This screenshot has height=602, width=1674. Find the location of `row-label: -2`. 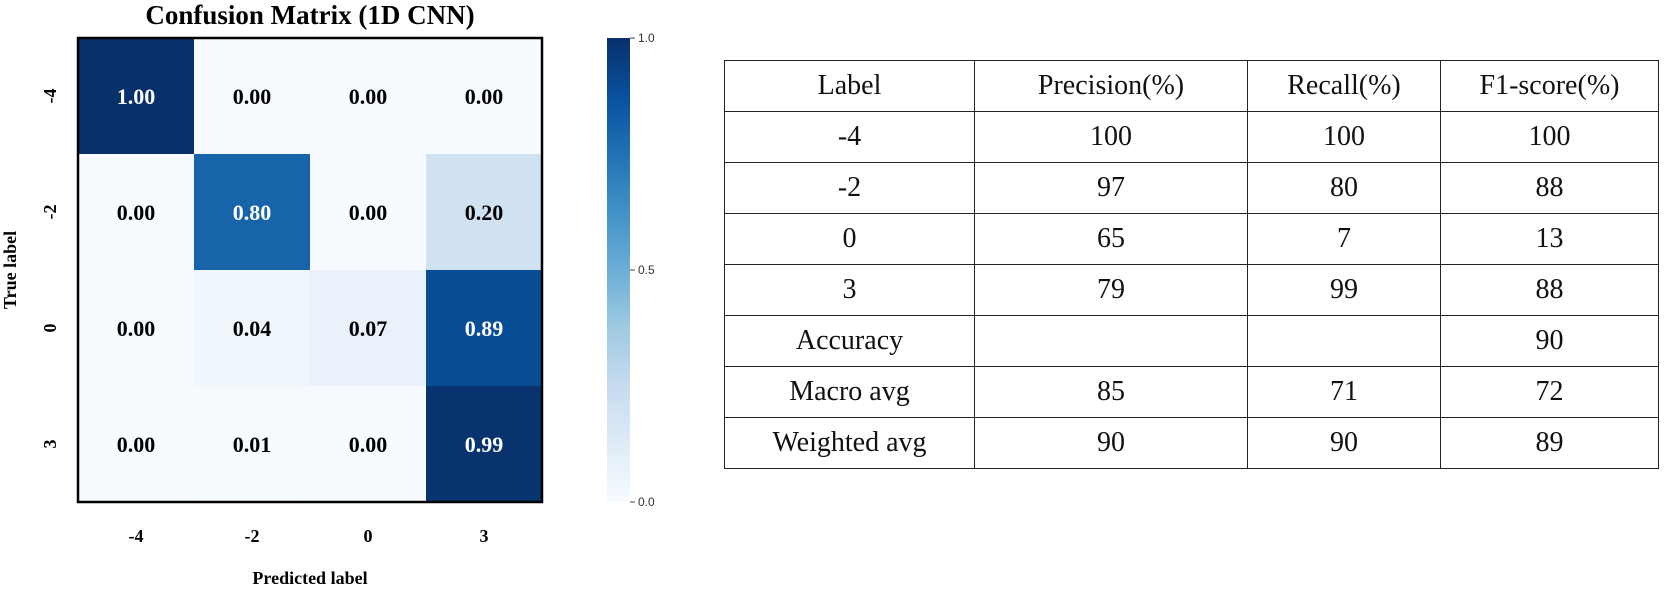

row-label: -2 is located at coordinates (849, 188).